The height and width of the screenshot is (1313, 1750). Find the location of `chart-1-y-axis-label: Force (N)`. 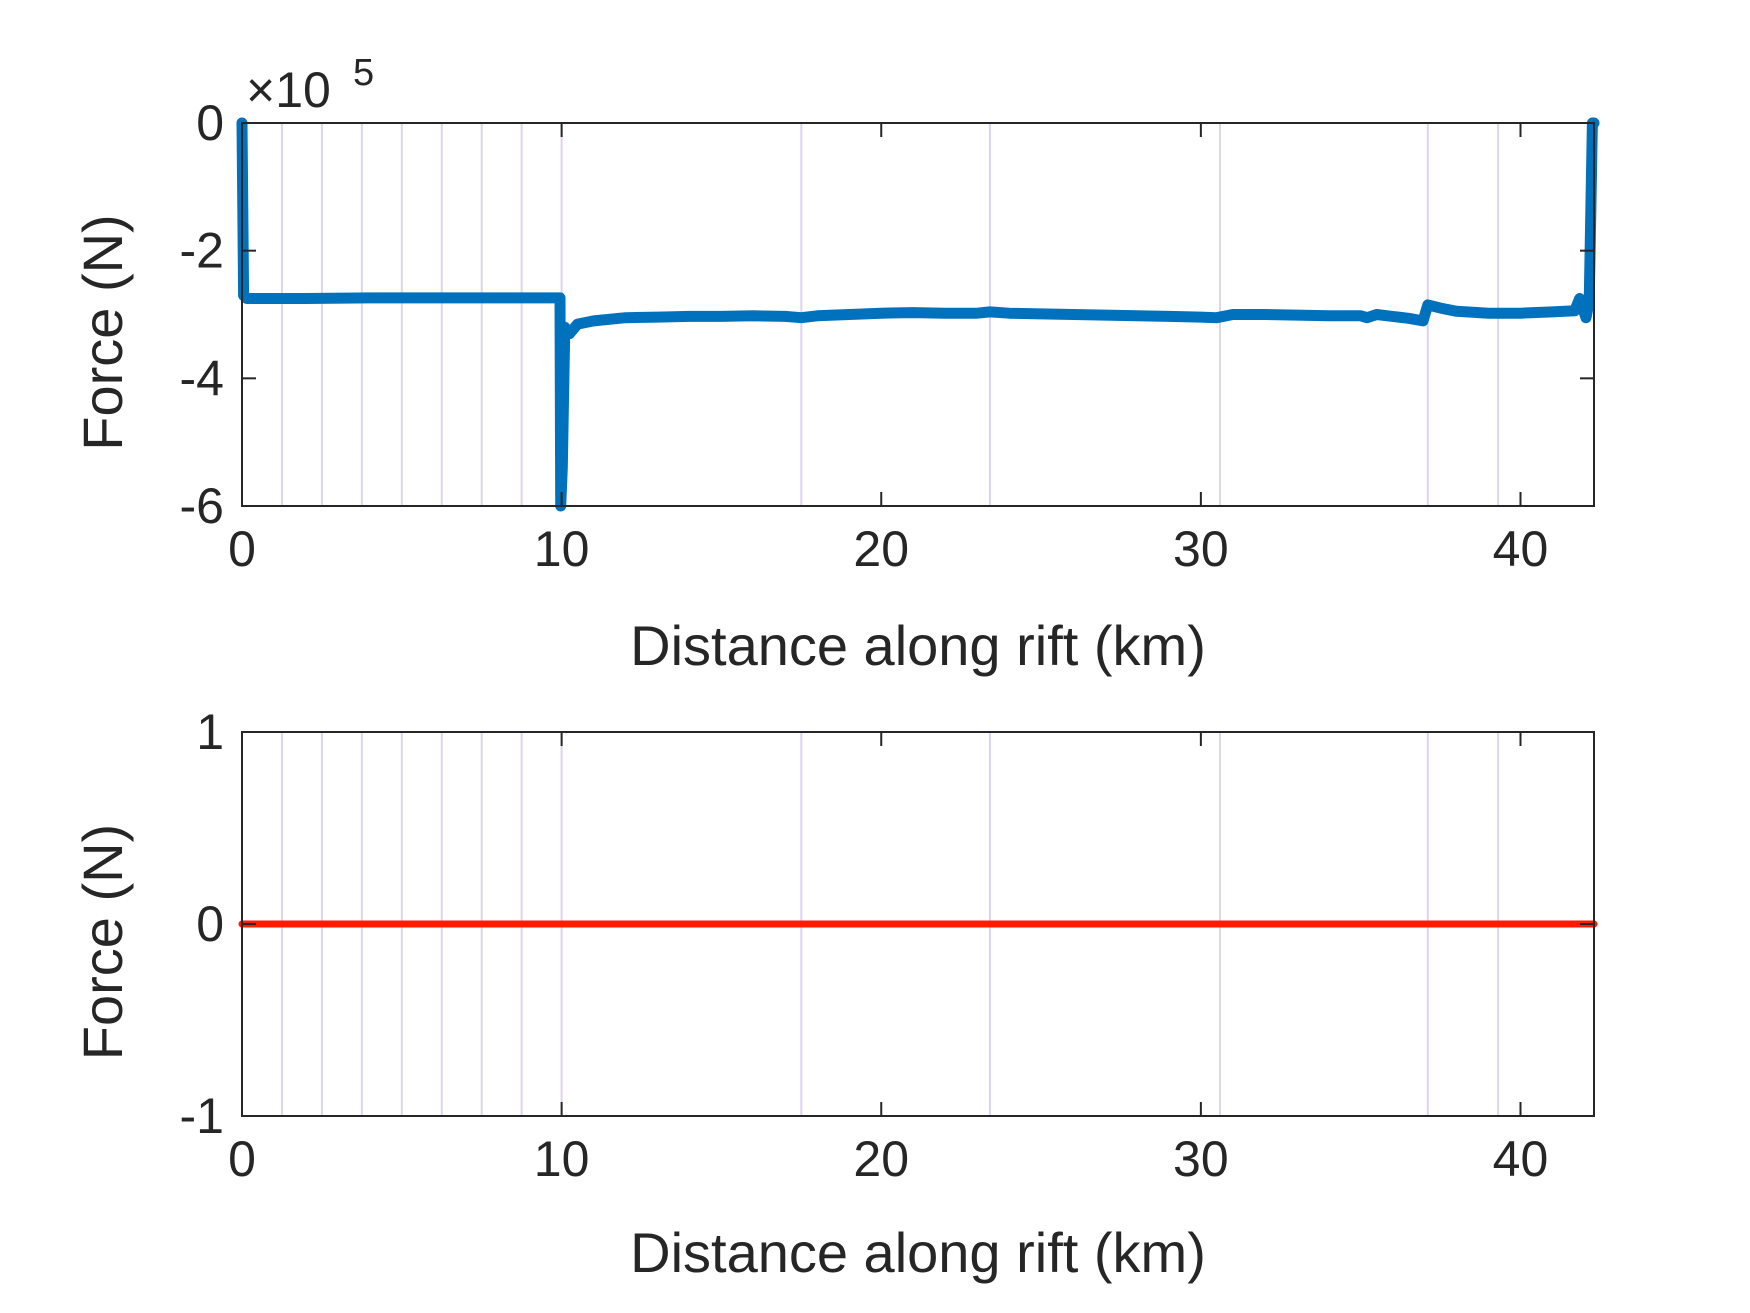

chart-1-y-axis-label: Force (N) is located at coordinates (102, 942).